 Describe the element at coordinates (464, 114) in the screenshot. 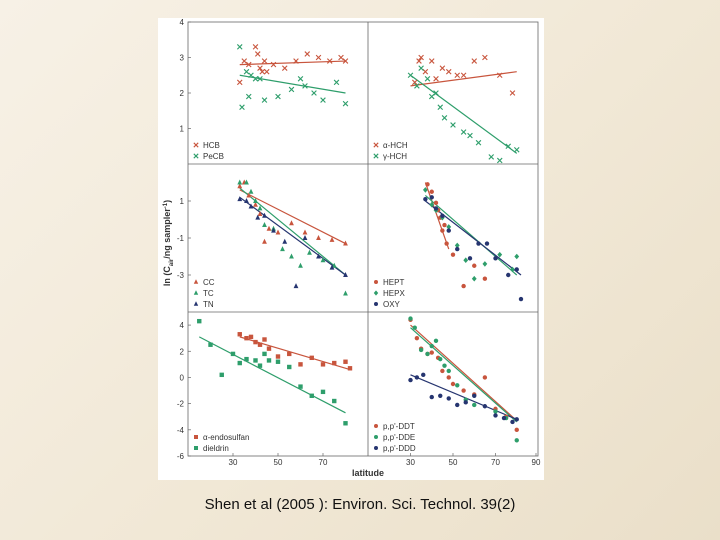

I see `fit-line-hch` at that location.